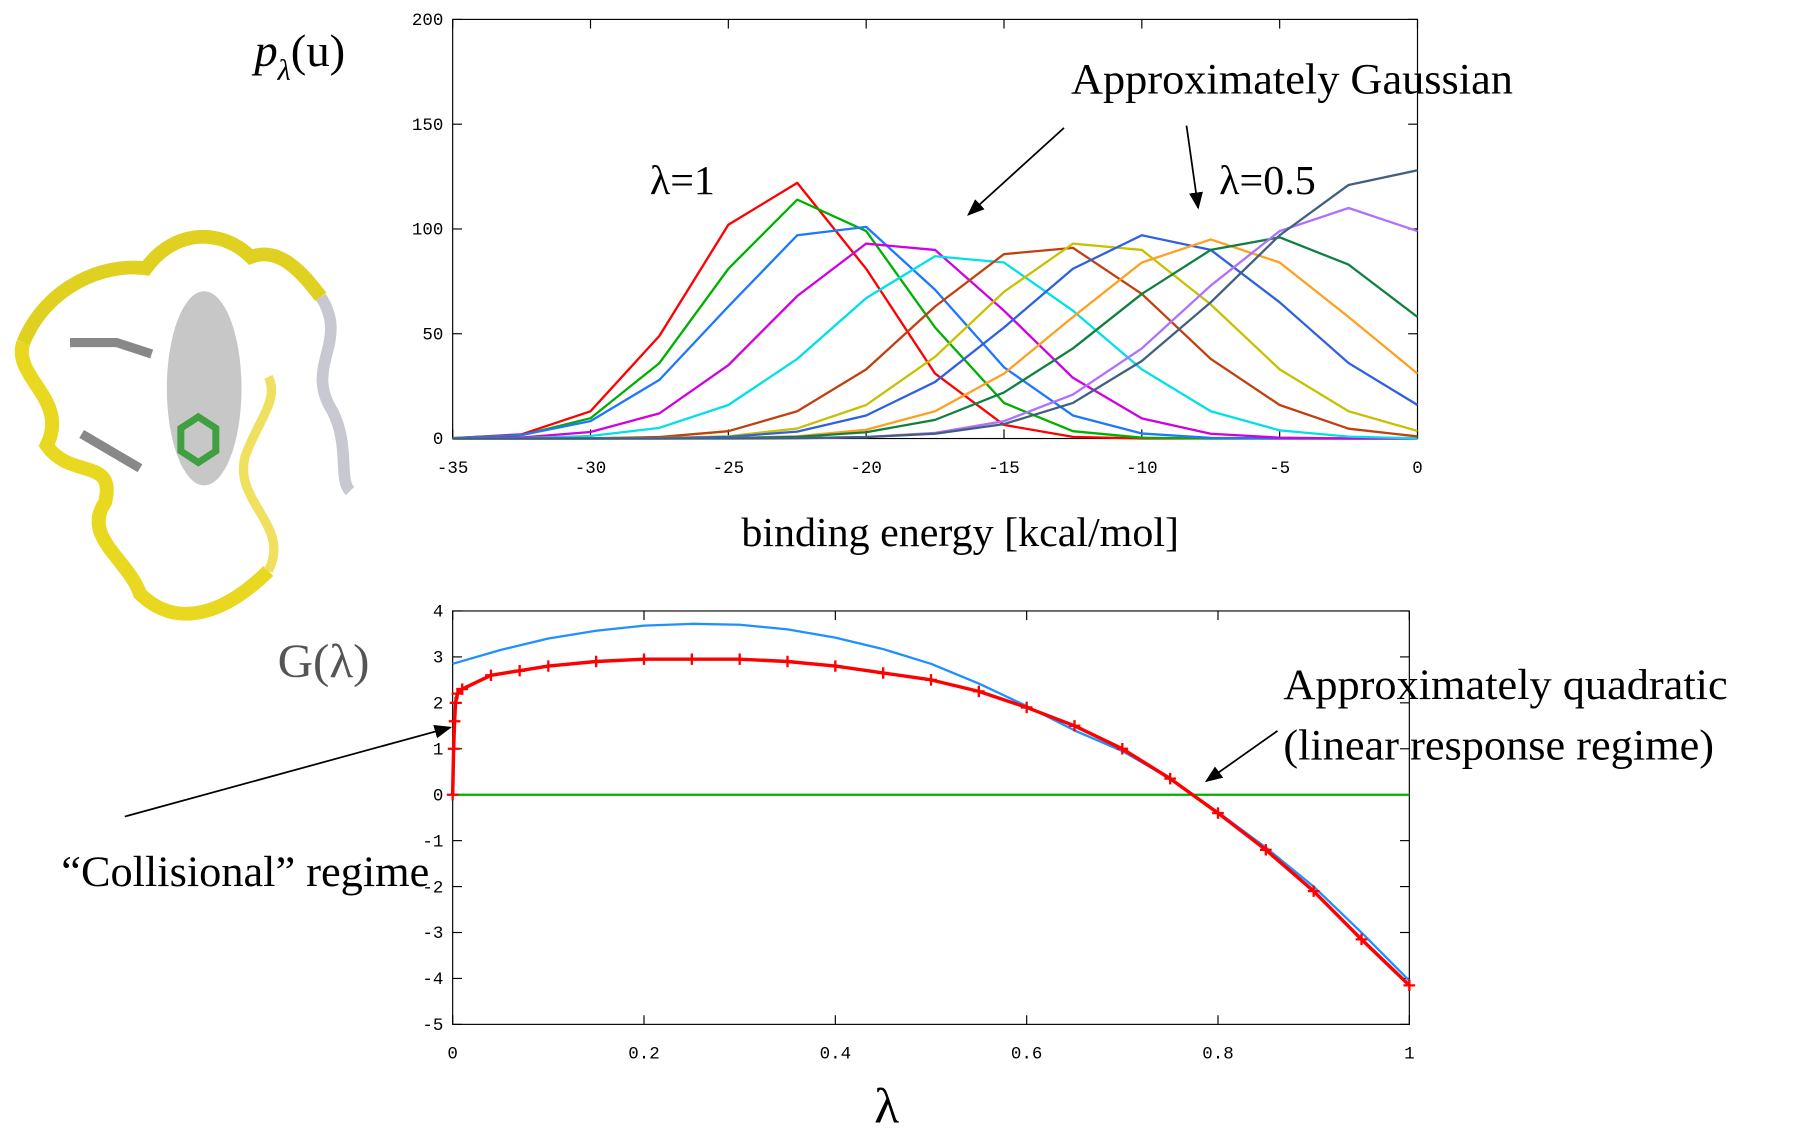 This screenshot has width=1820, height=1142. I want to click on x-tick-label: -30, so click(590, 469).